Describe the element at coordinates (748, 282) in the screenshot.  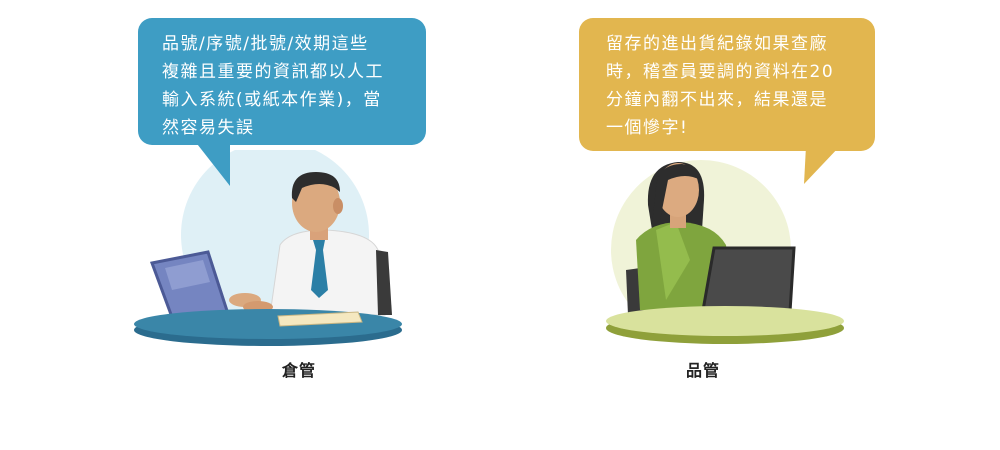
I see `monitor-screen` at that location.